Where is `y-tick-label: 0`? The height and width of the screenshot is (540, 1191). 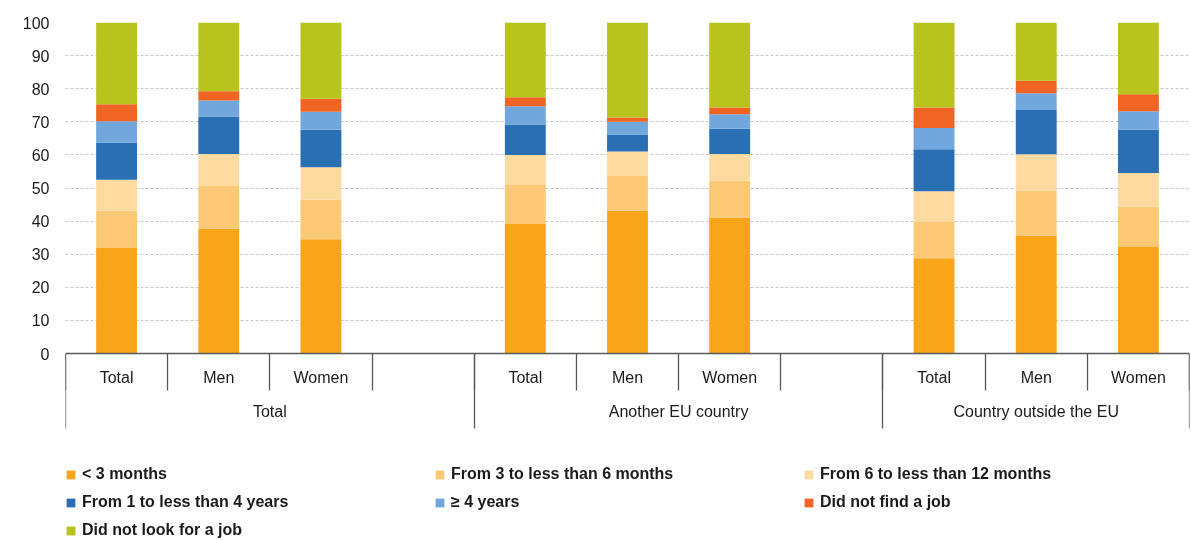
y-tick-label: 0 is located at coordinates (45, 354).